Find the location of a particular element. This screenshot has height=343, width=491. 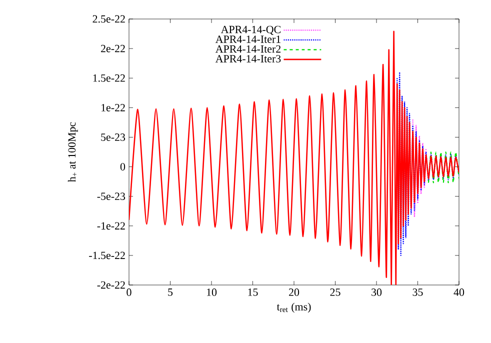

x-tick-label: 40 is located at coordinates (459, 292).